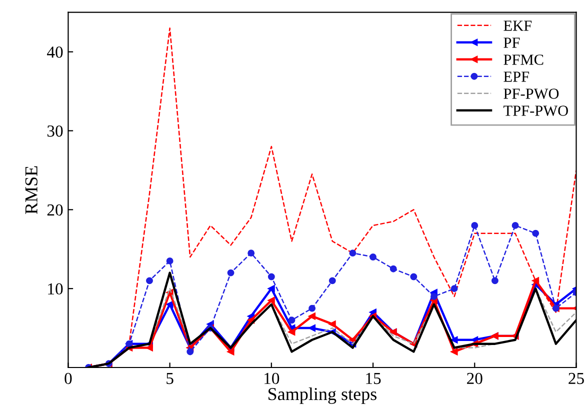 The image size is (588, 412). I want to click on x-axis-title: Sampling steps, so click(322, 395).